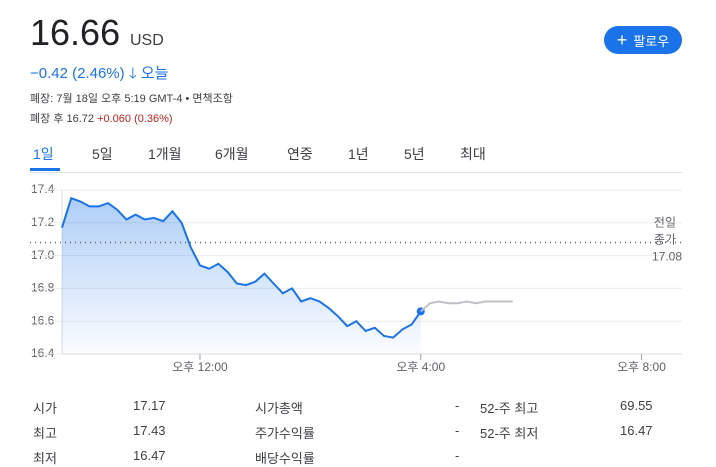  Describe the element at coordinates (43, 222) in the screenshot. I see `y-tick-label: 17.2` at that location.